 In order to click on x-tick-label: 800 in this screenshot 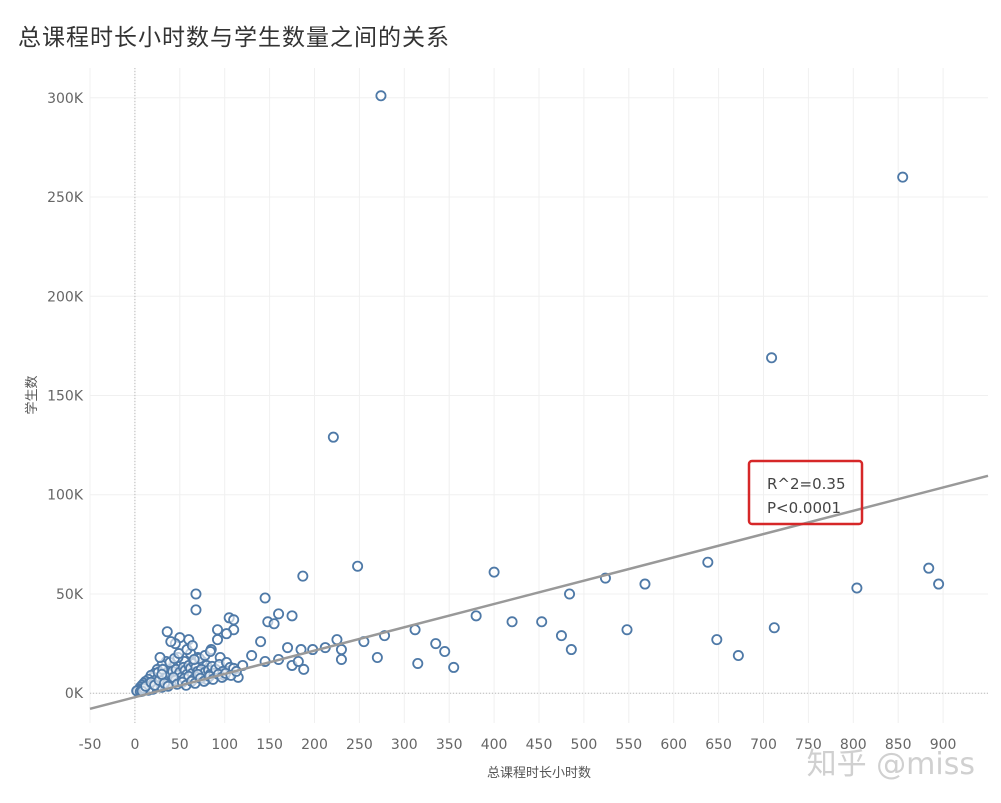, I will do `click(853, 745)`.